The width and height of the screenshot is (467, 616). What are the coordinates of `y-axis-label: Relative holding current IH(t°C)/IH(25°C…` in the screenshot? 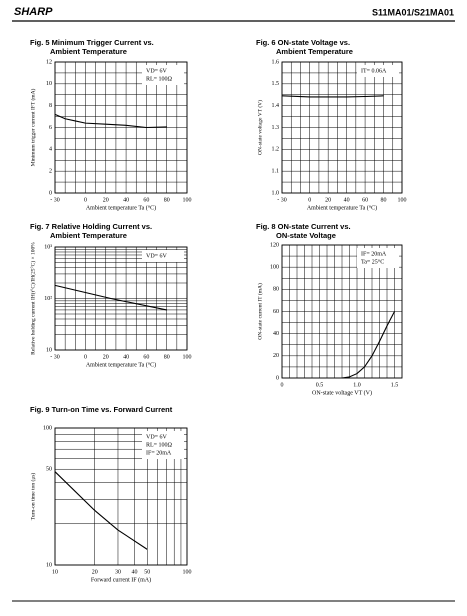 It's located at (32, 298).